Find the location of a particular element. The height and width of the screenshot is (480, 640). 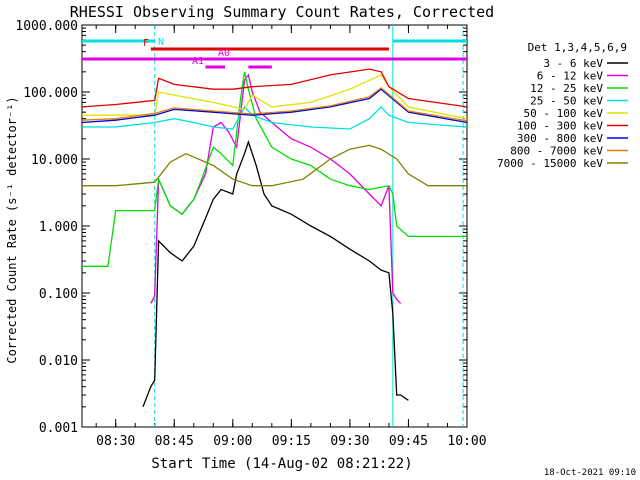

legend-label: 50 - 100 keV is located at coordinates (564, 113).